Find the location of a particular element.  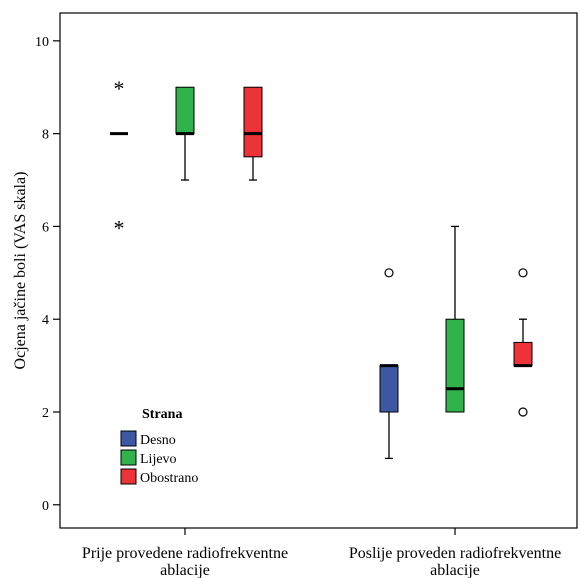

legend-item-desno: Desno is located at coordinates (148, 439).